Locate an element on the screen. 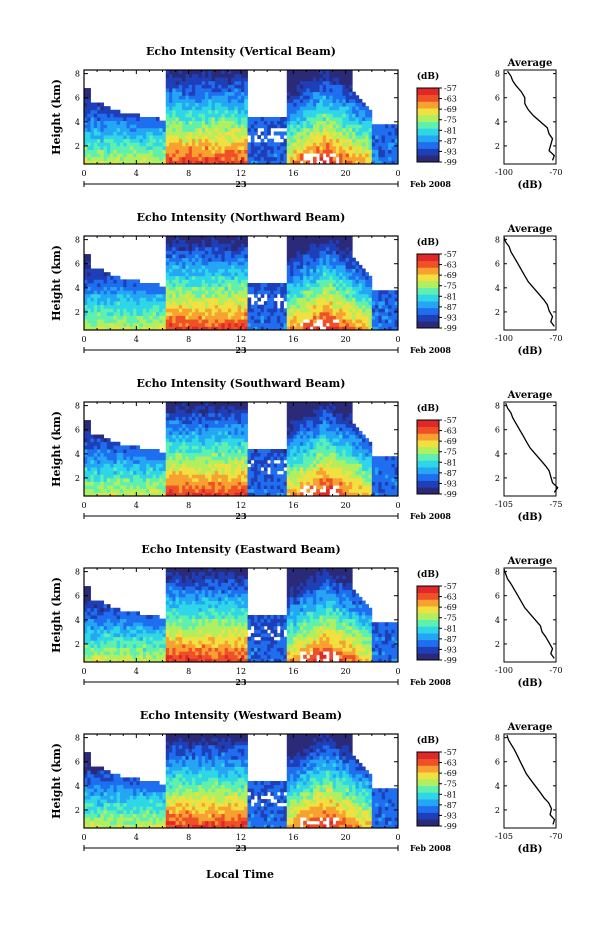 The image size is (615, 933). colorbar-swatch is located at coordinates (428, 111).